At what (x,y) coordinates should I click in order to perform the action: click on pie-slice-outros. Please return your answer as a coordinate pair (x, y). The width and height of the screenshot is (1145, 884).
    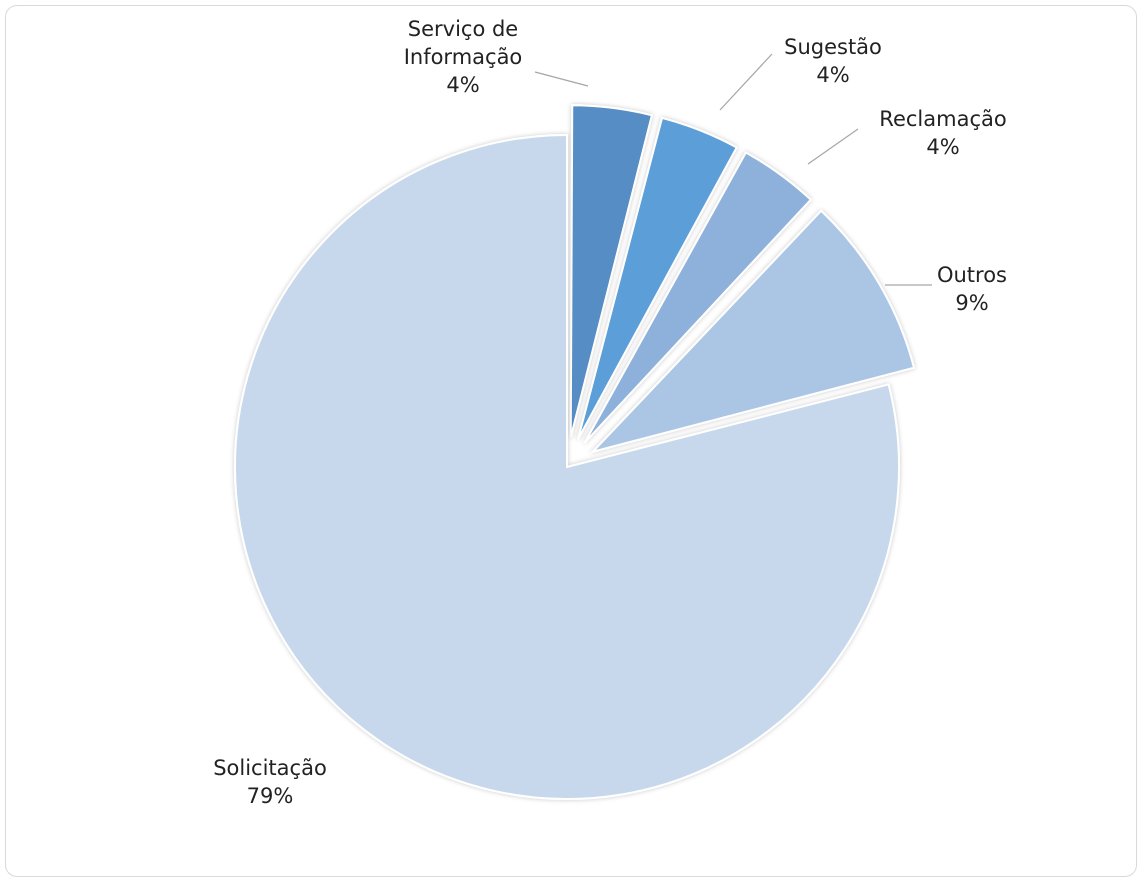
    Looking at the image, I should click on (752, 331).